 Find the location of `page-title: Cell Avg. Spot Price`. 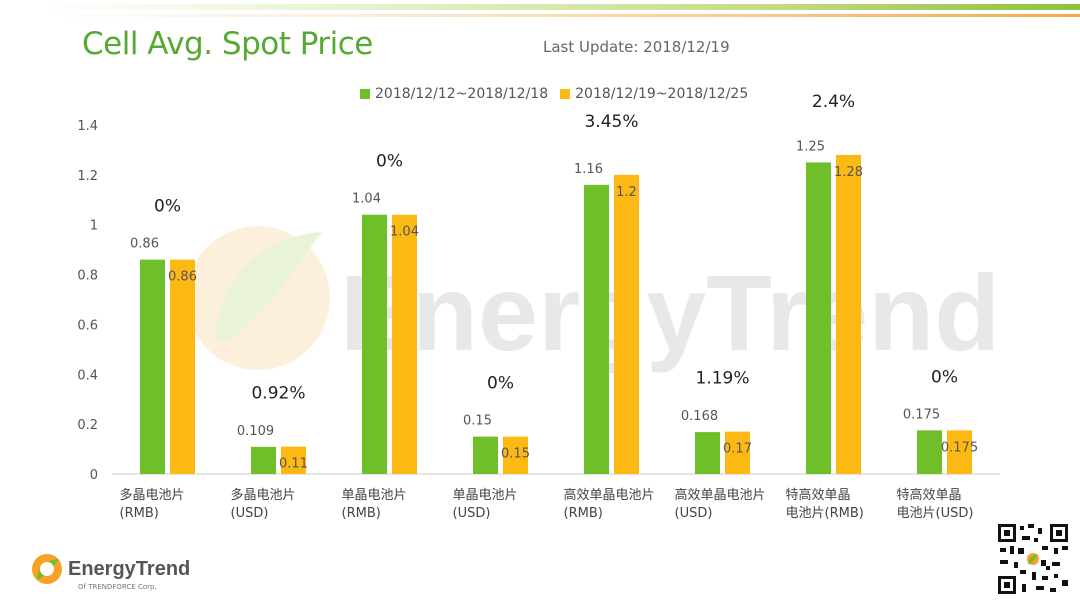

page-title: Cell Avg. Spot Price is located at coordinates (227, 44).